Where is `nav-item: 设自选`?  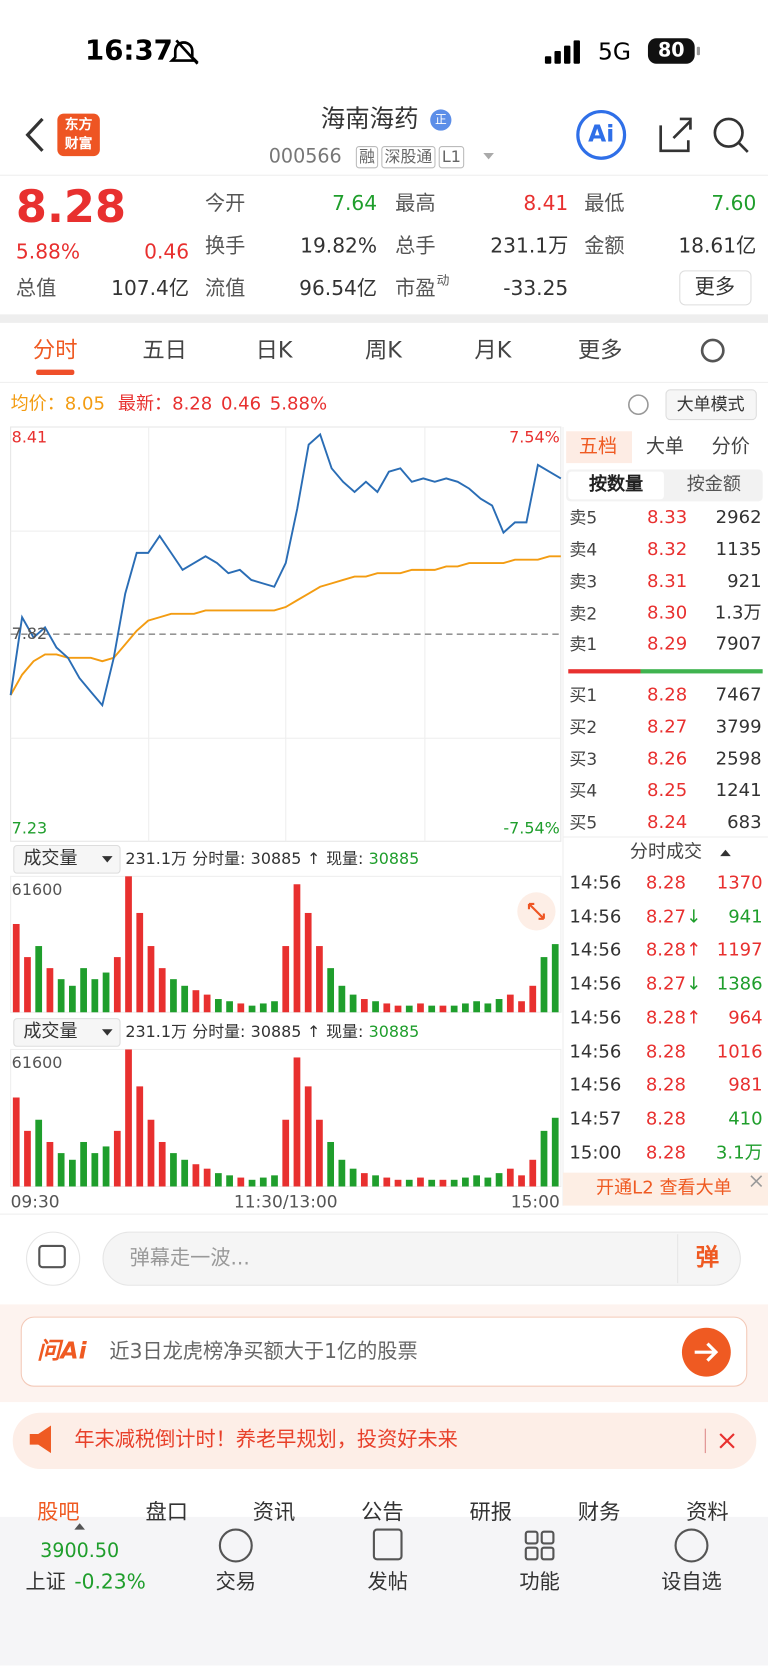 nav-item: 设自选 is located at coordinates (691, 1582).